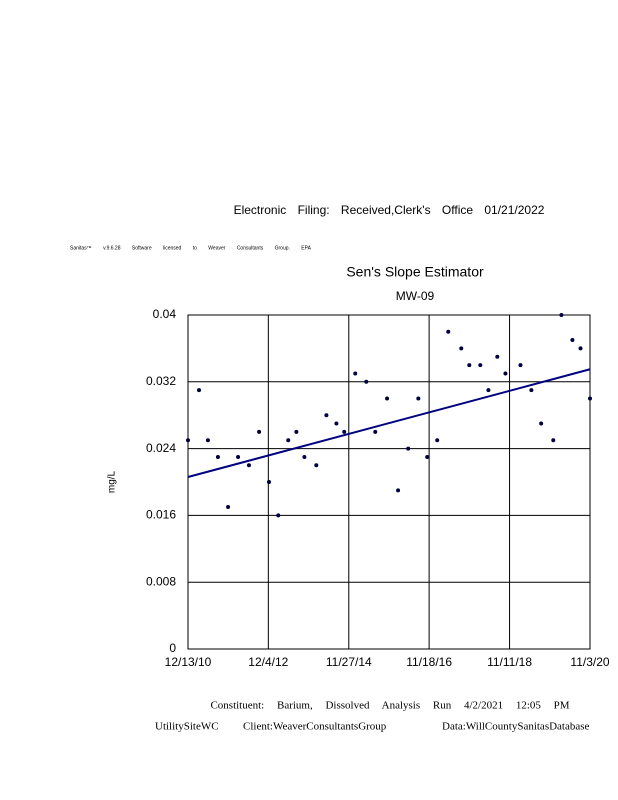 The image size is (618, 800). Describe the element at coordinates (516, 727) in the screenshot. I see `database-note: Data:WillCountySanitasDatabase` at that location.